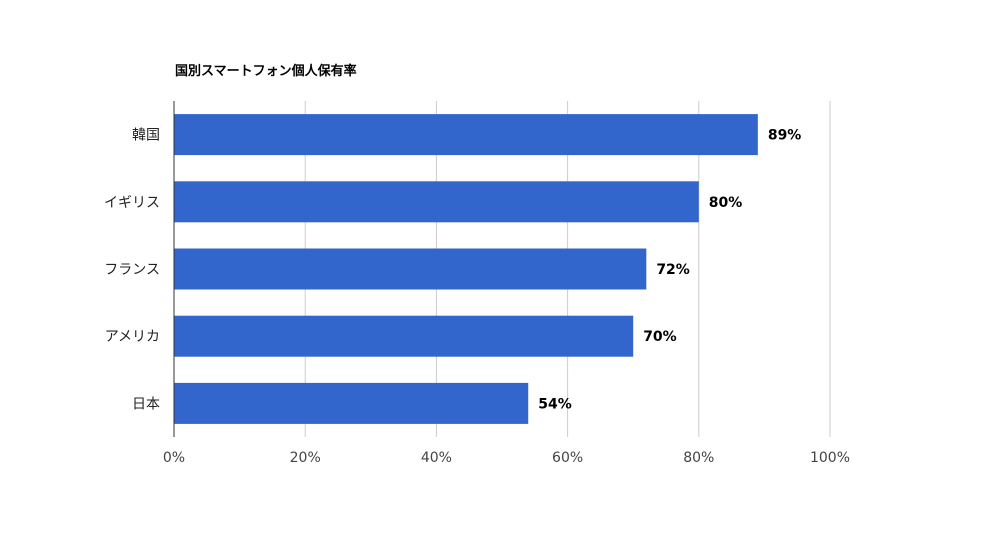 Image resolution: width=1005 pixels, height=541 pixels. Describe the element at coordinates (726, 203) in the screenshot. I see `data-label: 80%` at that location.